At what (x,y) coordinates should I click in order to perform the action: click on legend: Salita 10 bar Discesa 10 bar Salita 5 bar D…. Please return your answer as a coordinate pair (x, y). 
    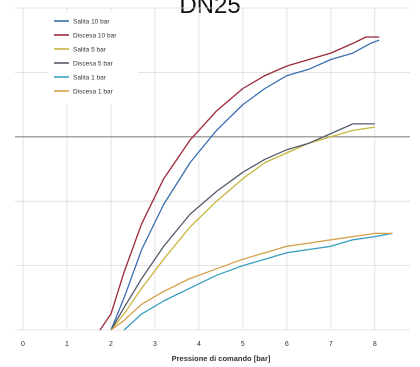
    Looking at the image, I should click on (93, 58).